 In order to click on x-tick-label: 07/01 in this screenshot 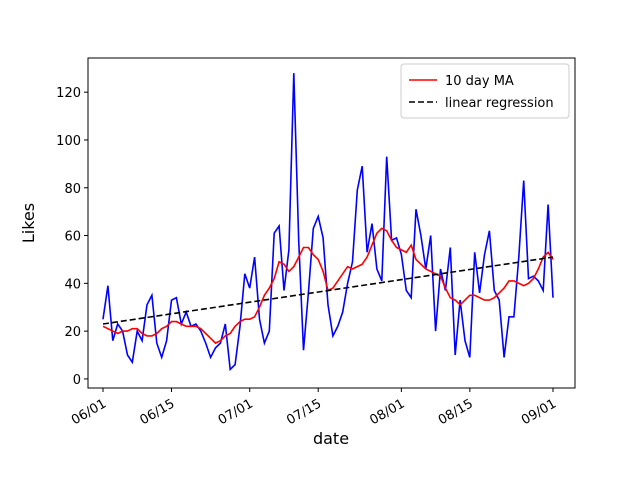, I will do `click(236, 412)`.